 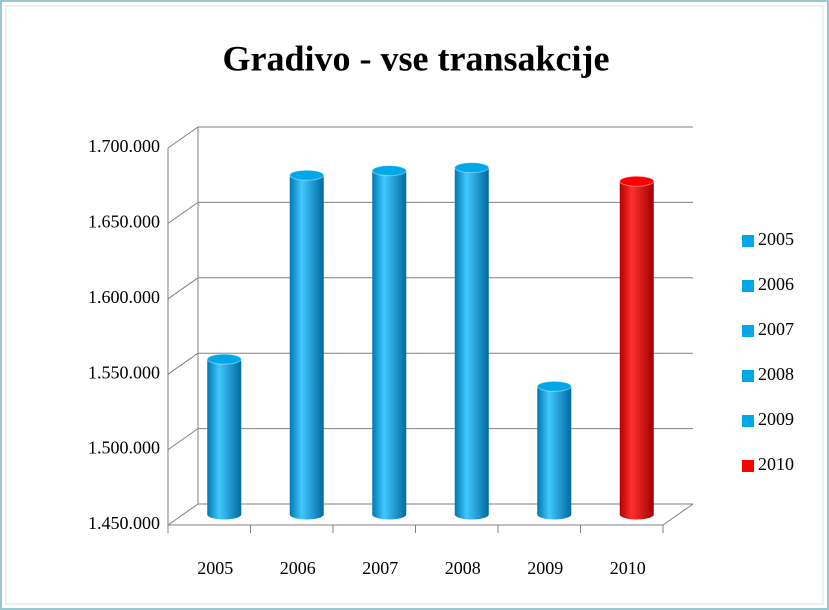 What do you see at coordinates (124, 448) in the screenshot?
I see `y-tick-label: 1.500.000` at bounding box center [124, 448].